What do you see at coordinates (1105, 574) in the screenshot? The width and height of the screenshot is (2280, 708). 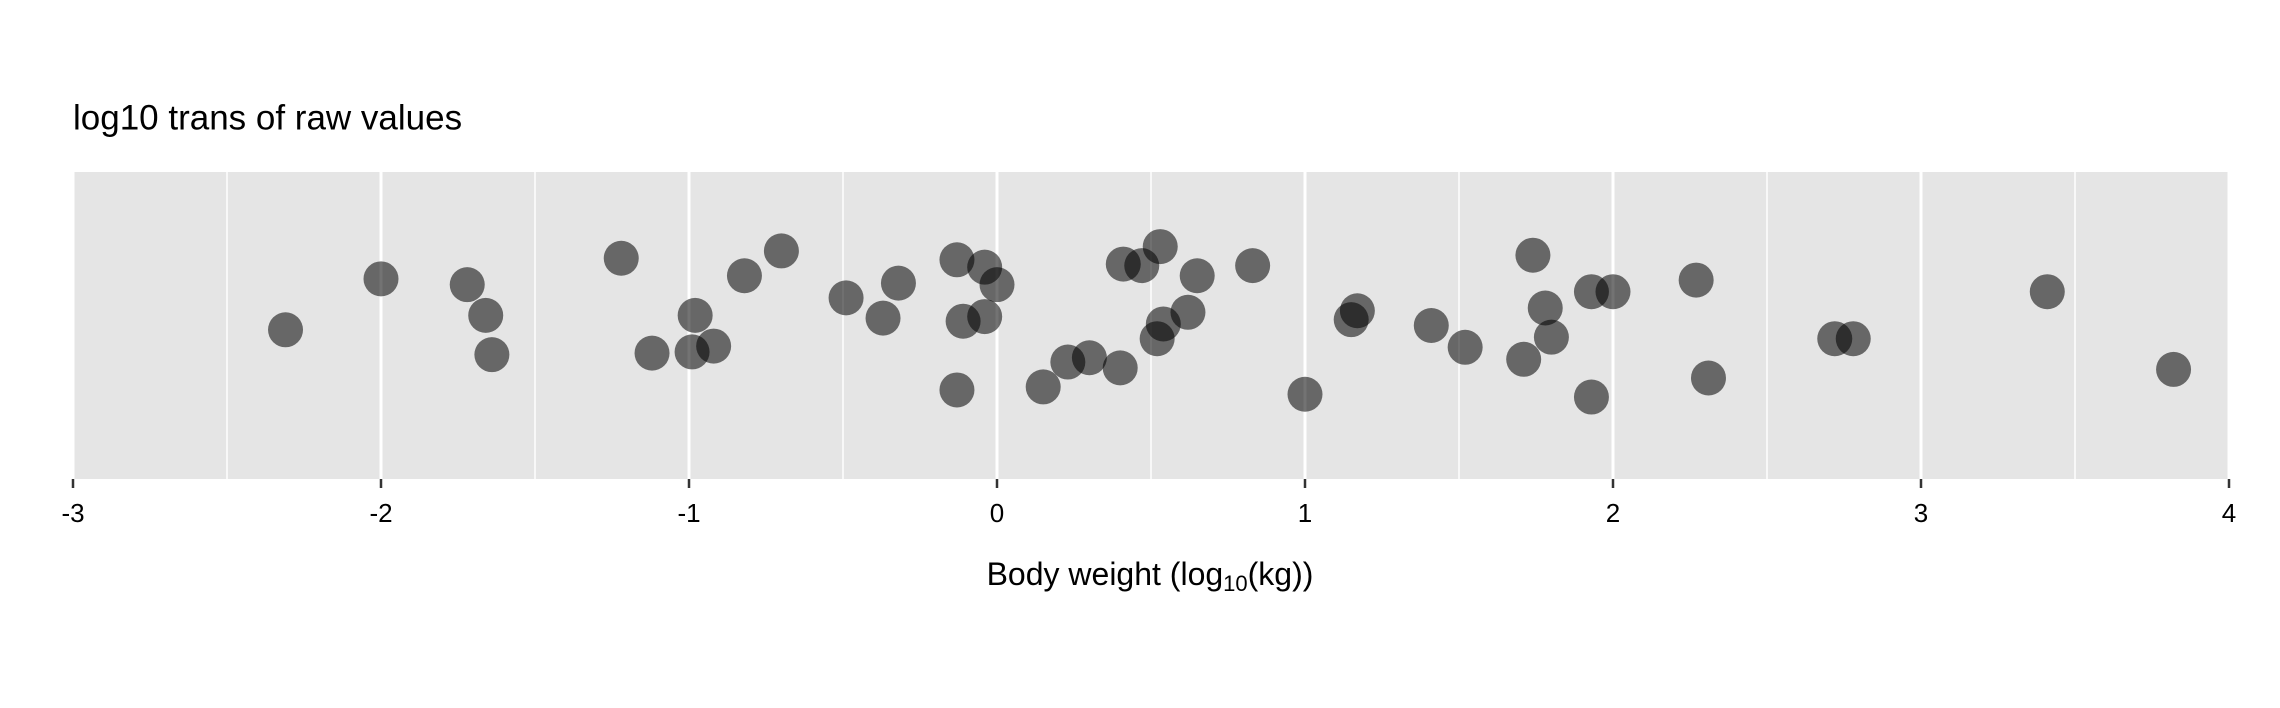 I see `x-axis-label-part: Body weight (log` at bounding box center [1105, 574].